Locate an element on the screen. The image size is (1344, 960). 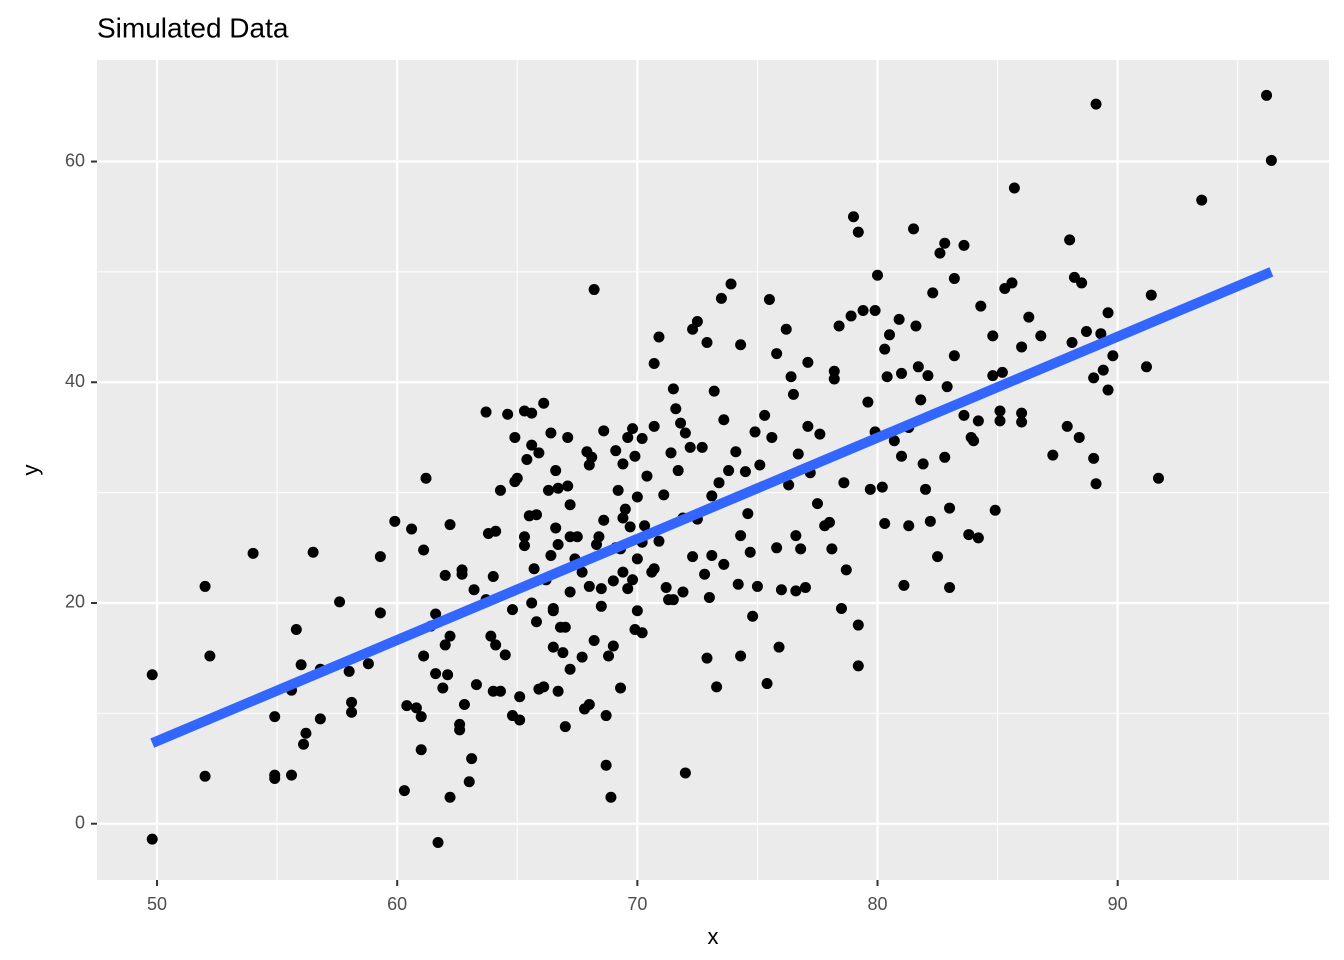
x-tick-label: 50 is located at coordinates (157, 904).